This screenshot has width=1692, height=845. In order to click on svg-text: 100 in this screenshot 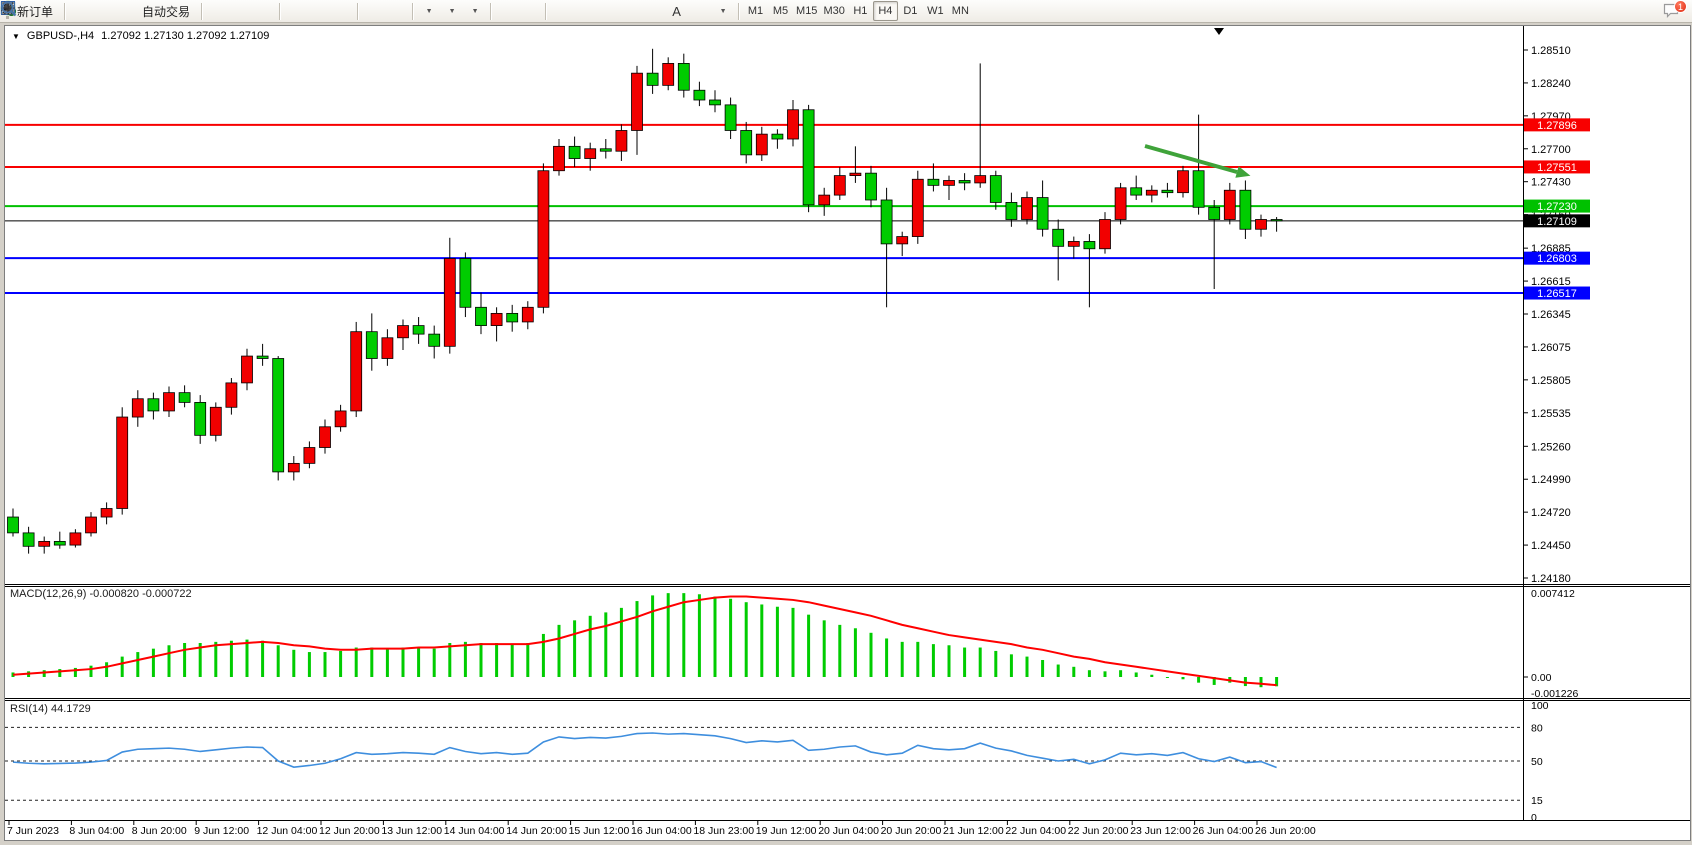, I will do `click(1540, 706)`.